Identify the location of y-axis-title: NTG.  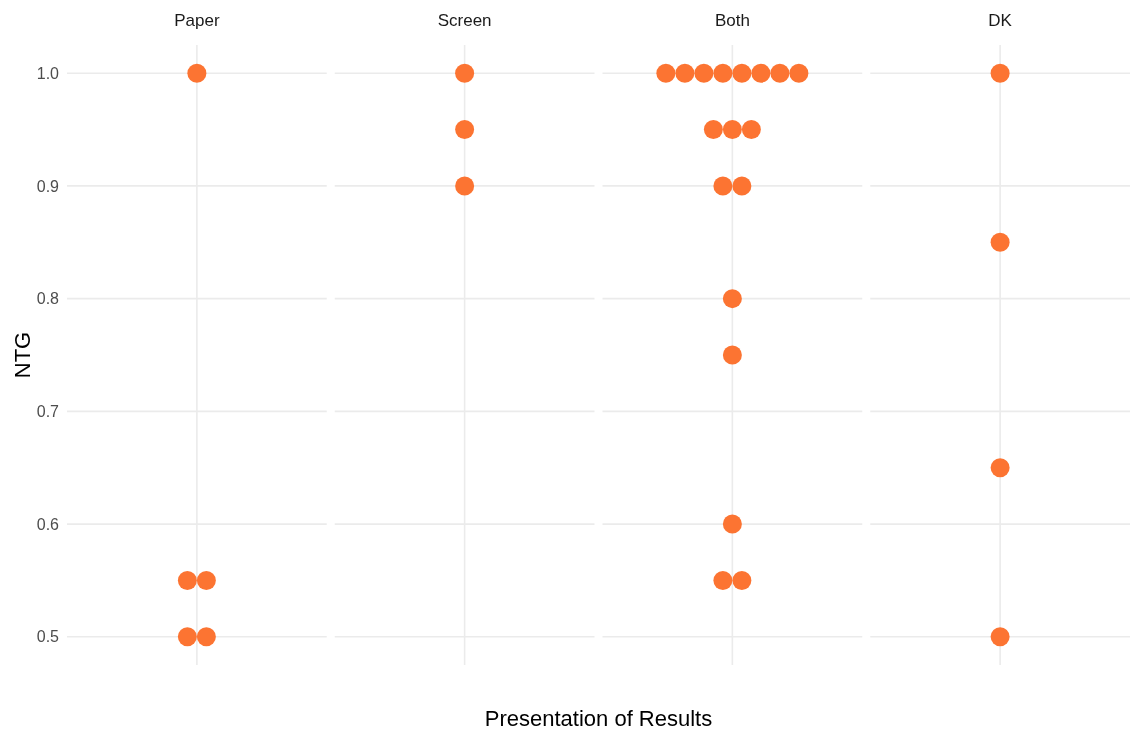
(22, 355).